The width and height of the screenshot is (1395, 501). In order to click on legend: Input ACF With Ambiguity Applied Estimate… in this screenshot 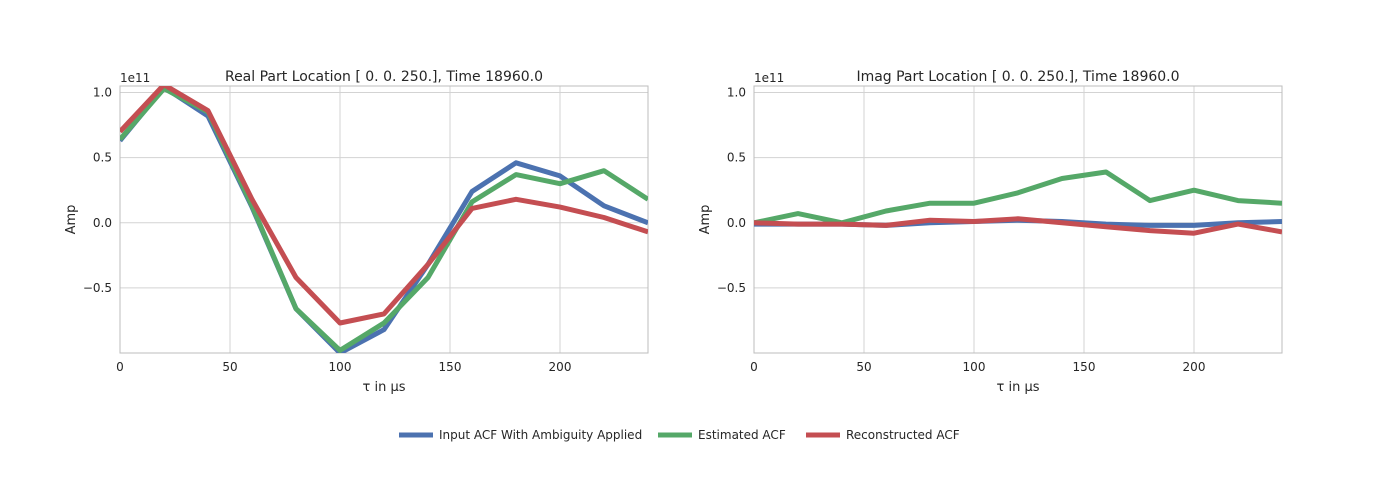, I will do `click(679, 435)`.